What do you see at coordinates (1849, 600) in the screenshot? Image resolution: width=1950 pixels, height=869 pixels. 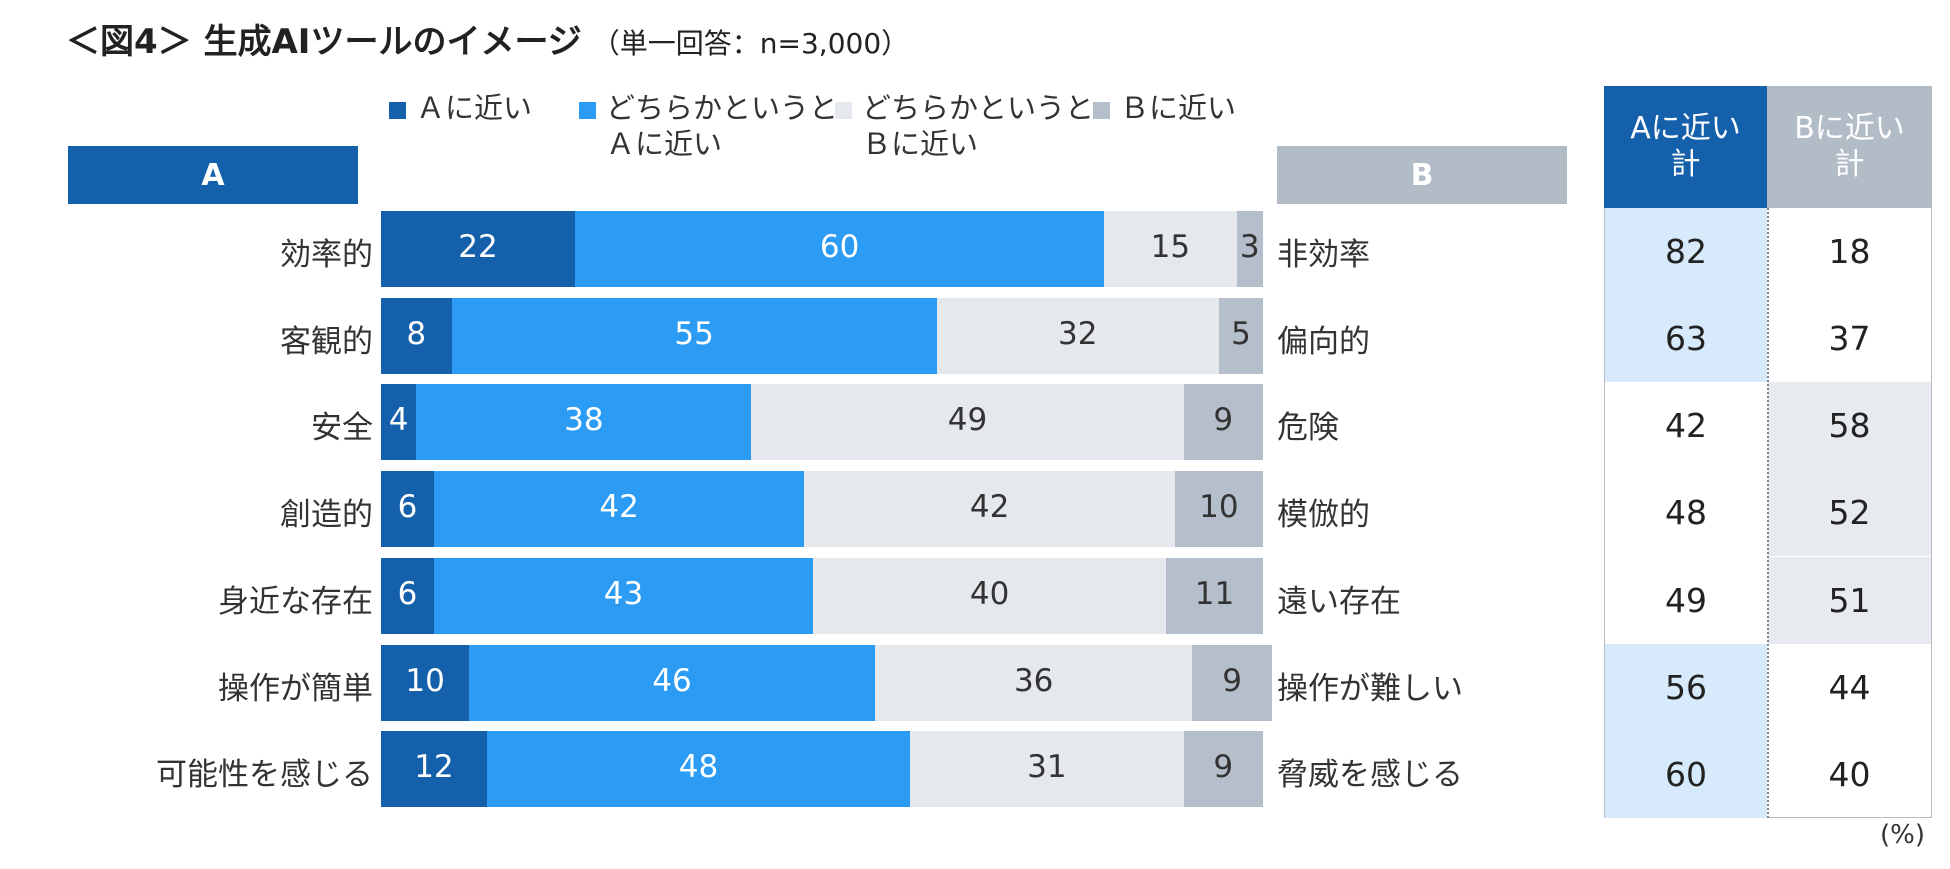 I see `total-b-cell: 51` at bounding box center [1849, 600].